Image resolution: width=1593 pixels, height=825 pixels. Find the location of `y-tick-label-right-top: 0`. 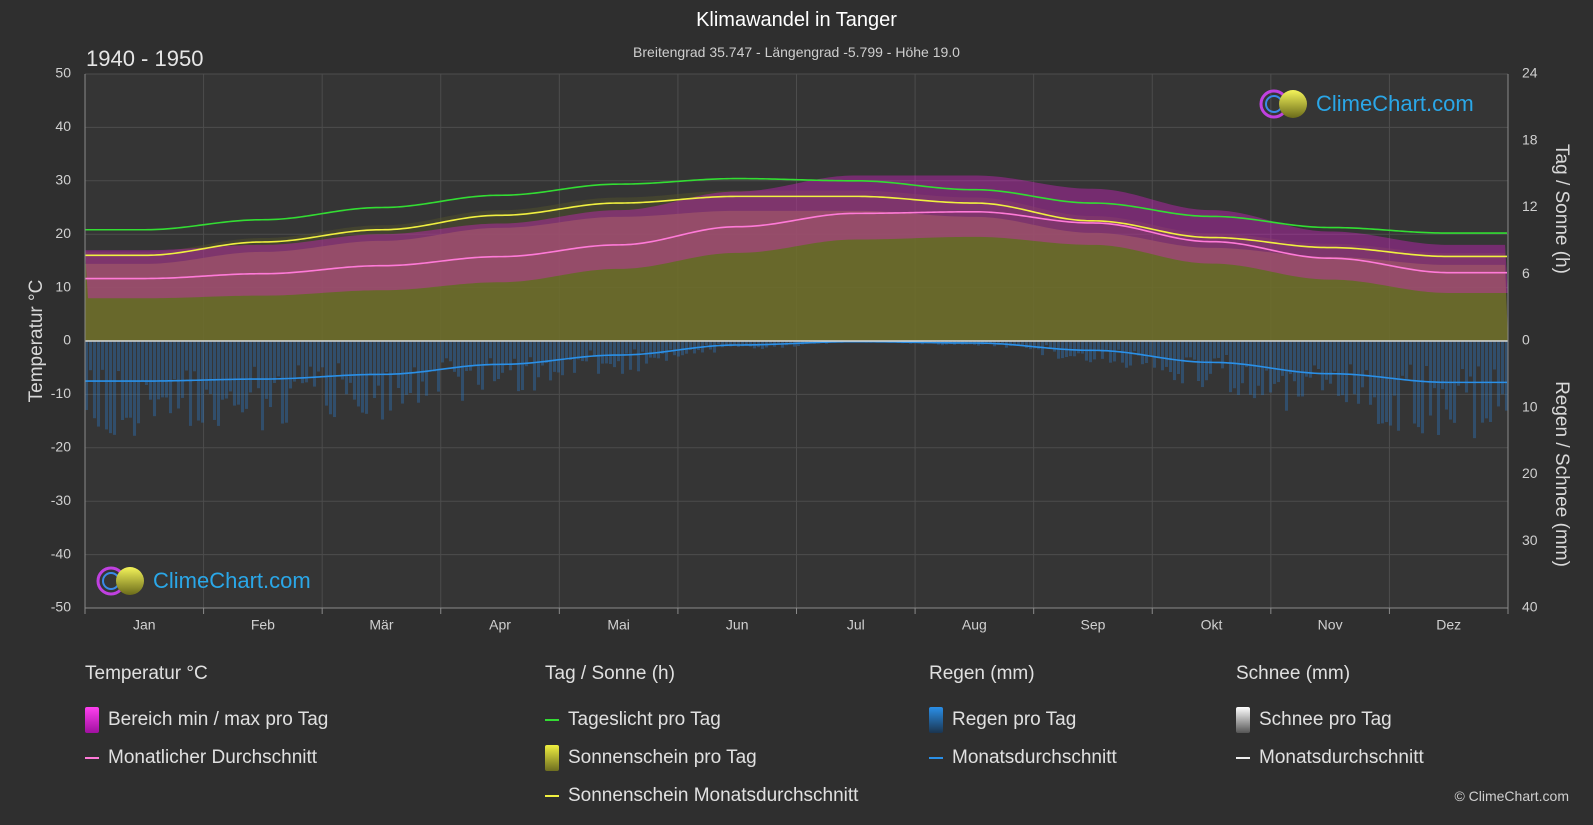

y-tick-label-right-top: 0 is located at coordinates (1526, 340).